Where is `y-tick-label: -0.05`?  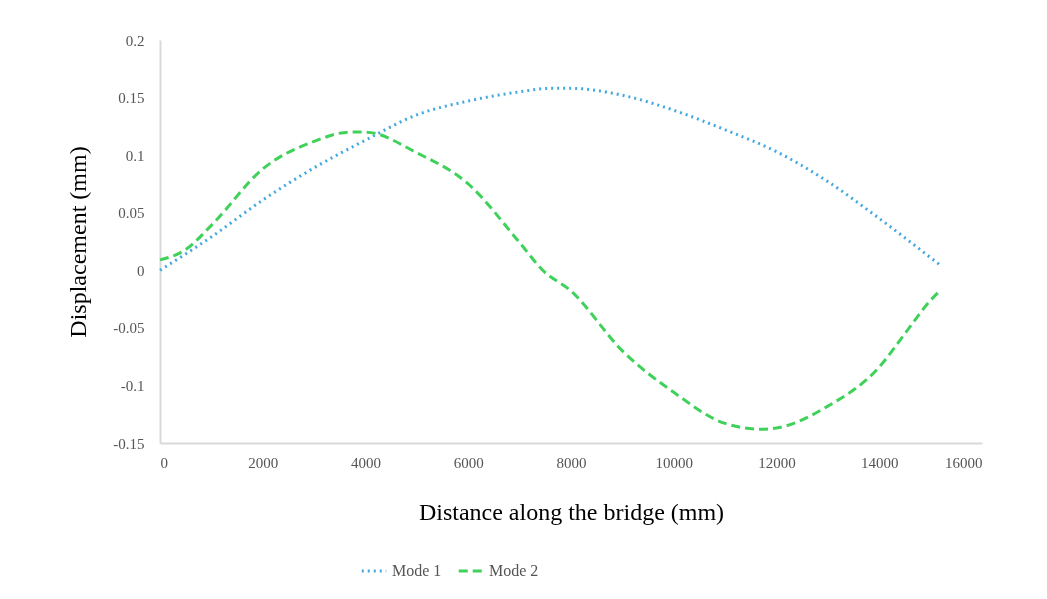
y-tick-label: -0.05 is located at coordinates (129, 328).